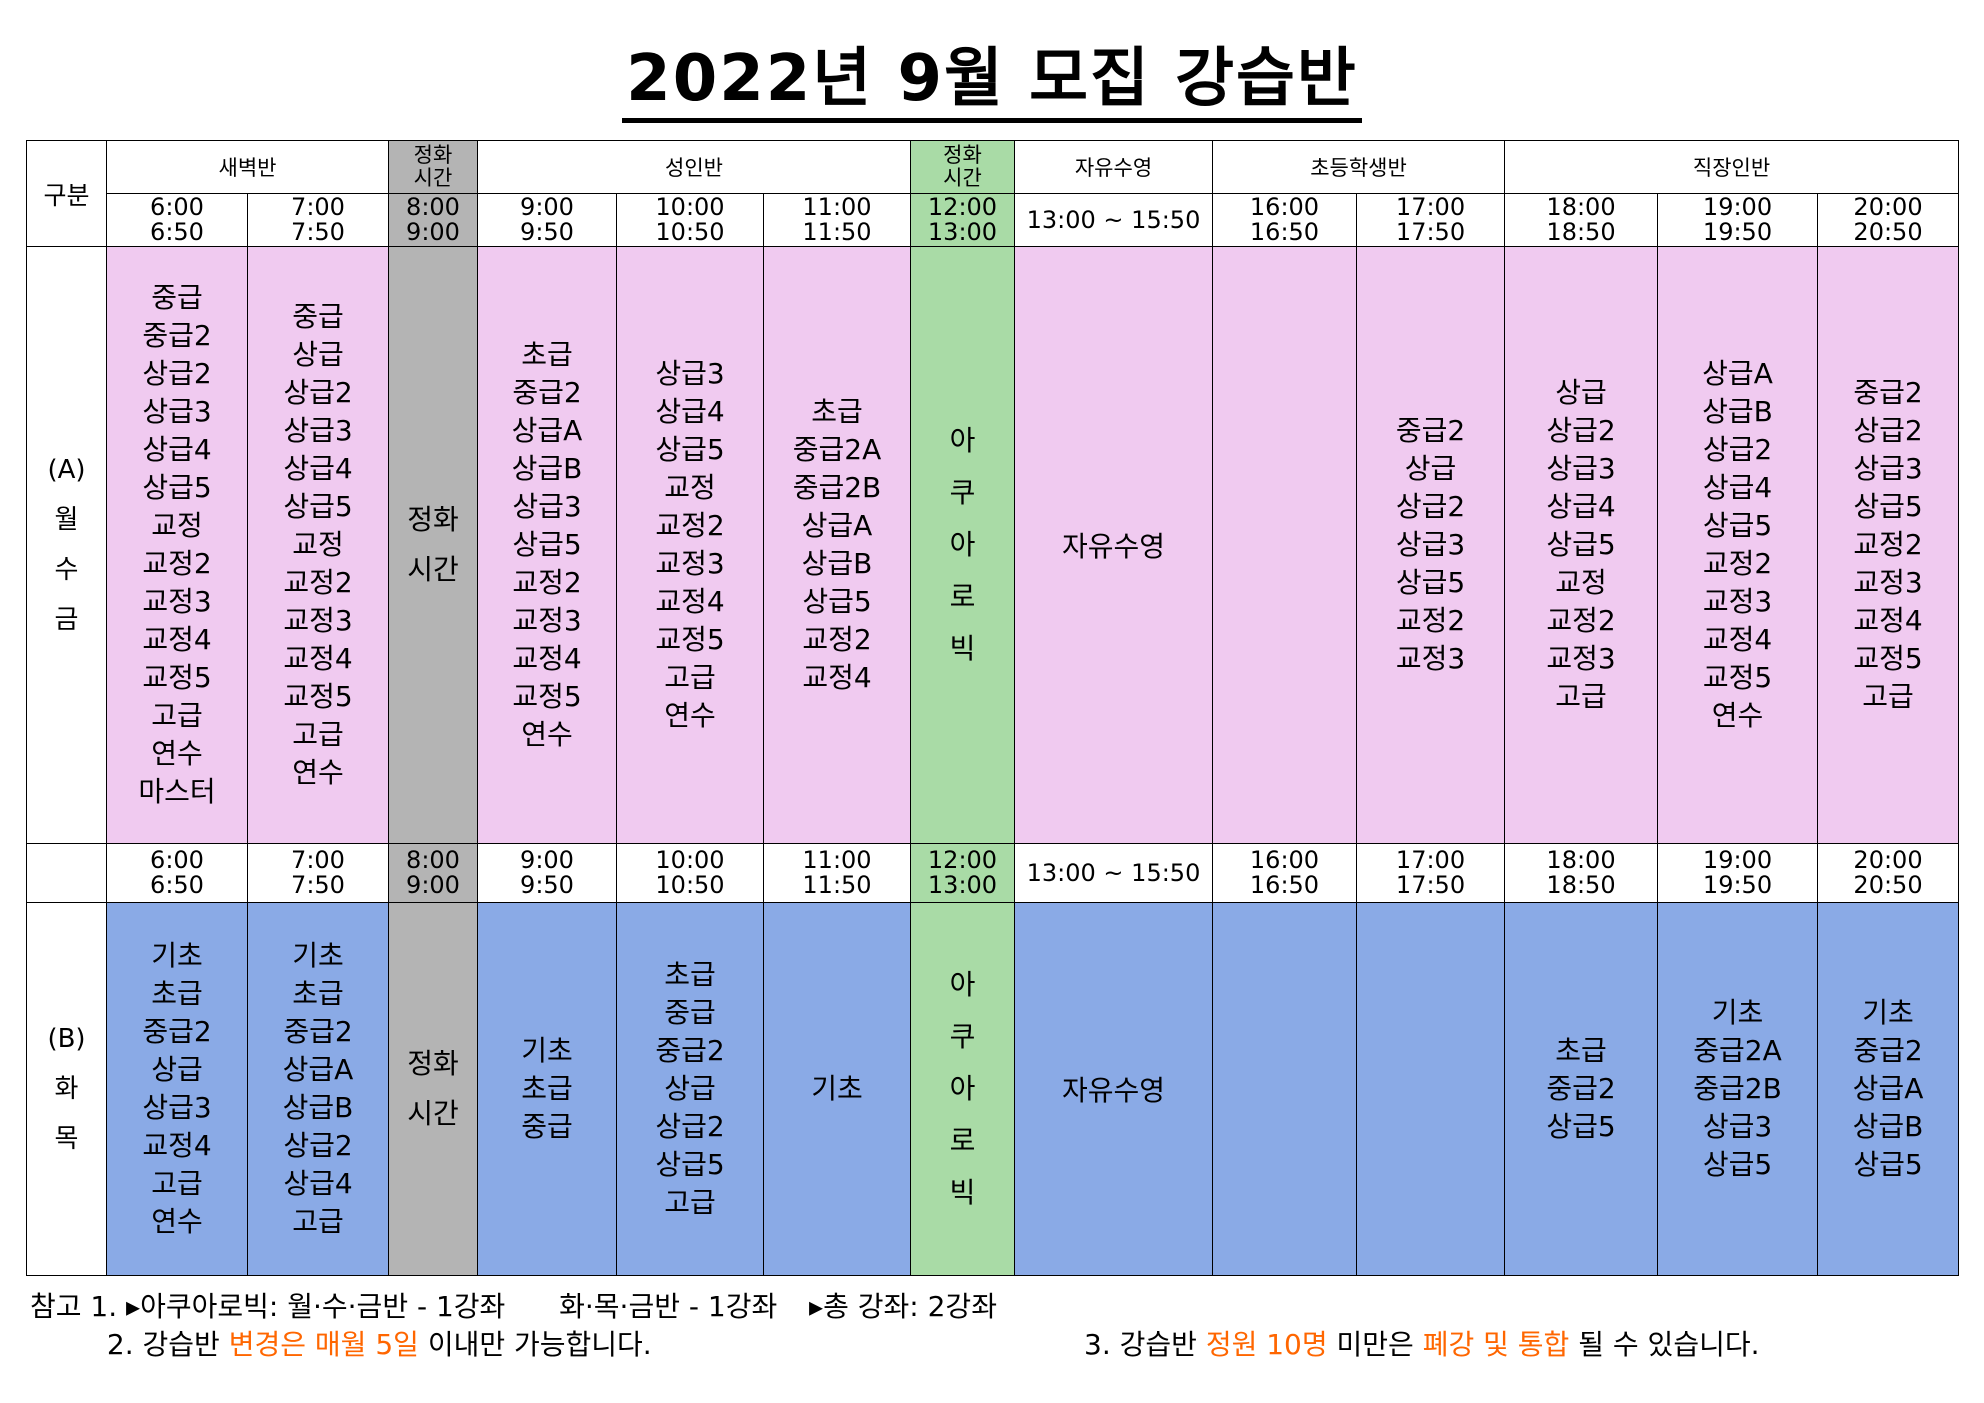 The width and height of the screenshot is (1984, 1403). Describe the element at coordinates (1430, 220) in the screenshot. I see `time-cell: 17:00 17:50` at that location.